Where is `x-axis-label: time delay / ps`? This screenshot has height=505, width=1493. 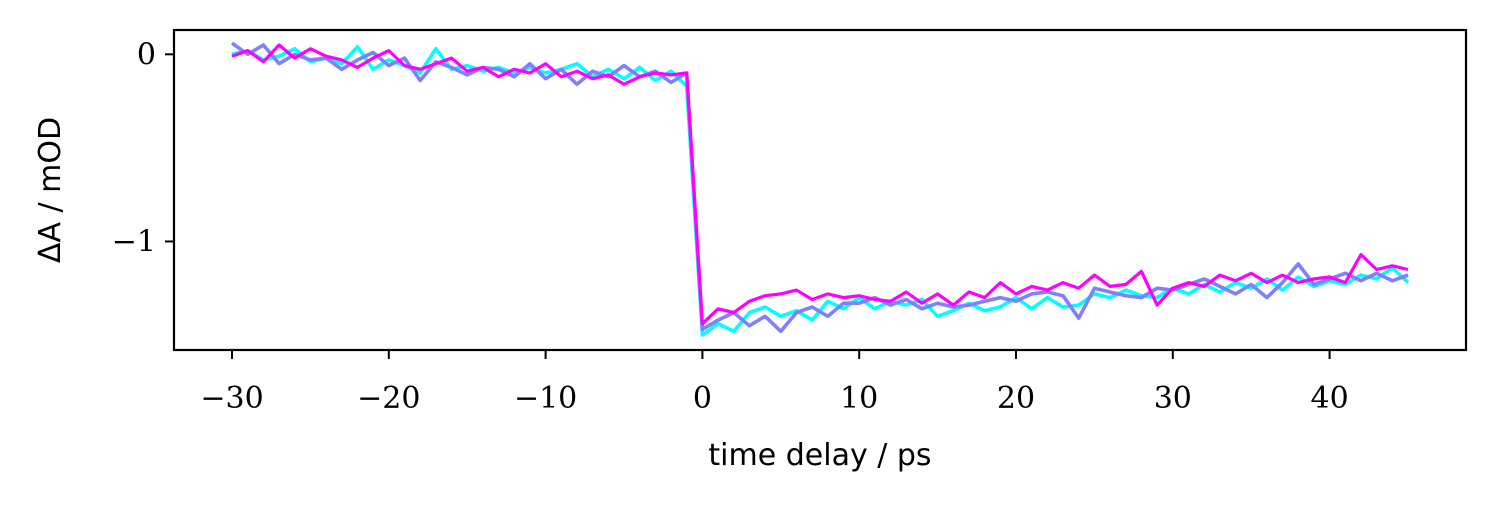 x-axis-label: time delay / ps is located at coordinates (819, 455).